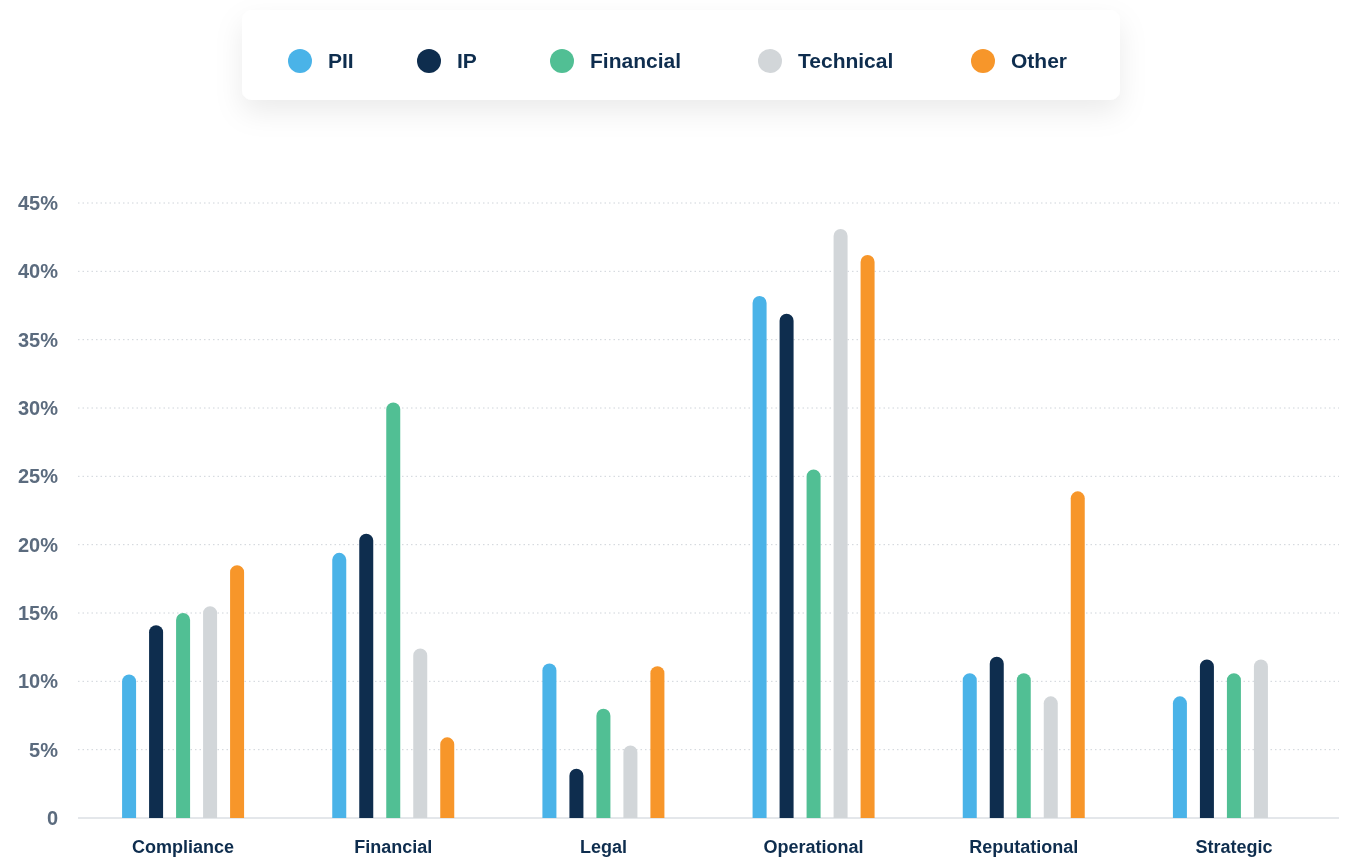  Describe the element at coordinates (38, 271) in the screenshot. I see `y-tick-label: 40%` at that location.